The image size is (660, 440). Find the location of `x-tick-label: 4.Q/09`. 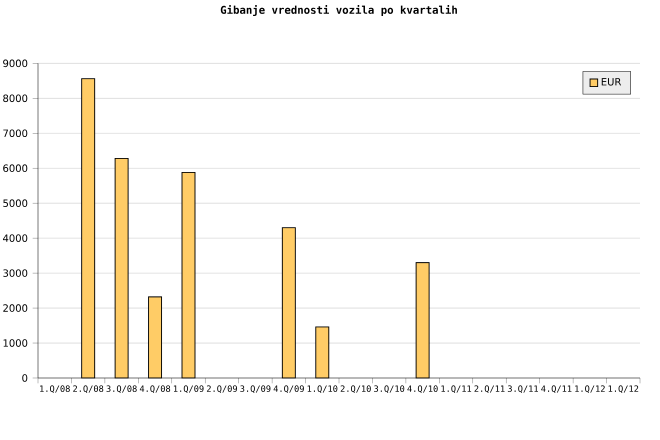

x-tick-label: 4.Q/09 is located at coordinates (289, 389).